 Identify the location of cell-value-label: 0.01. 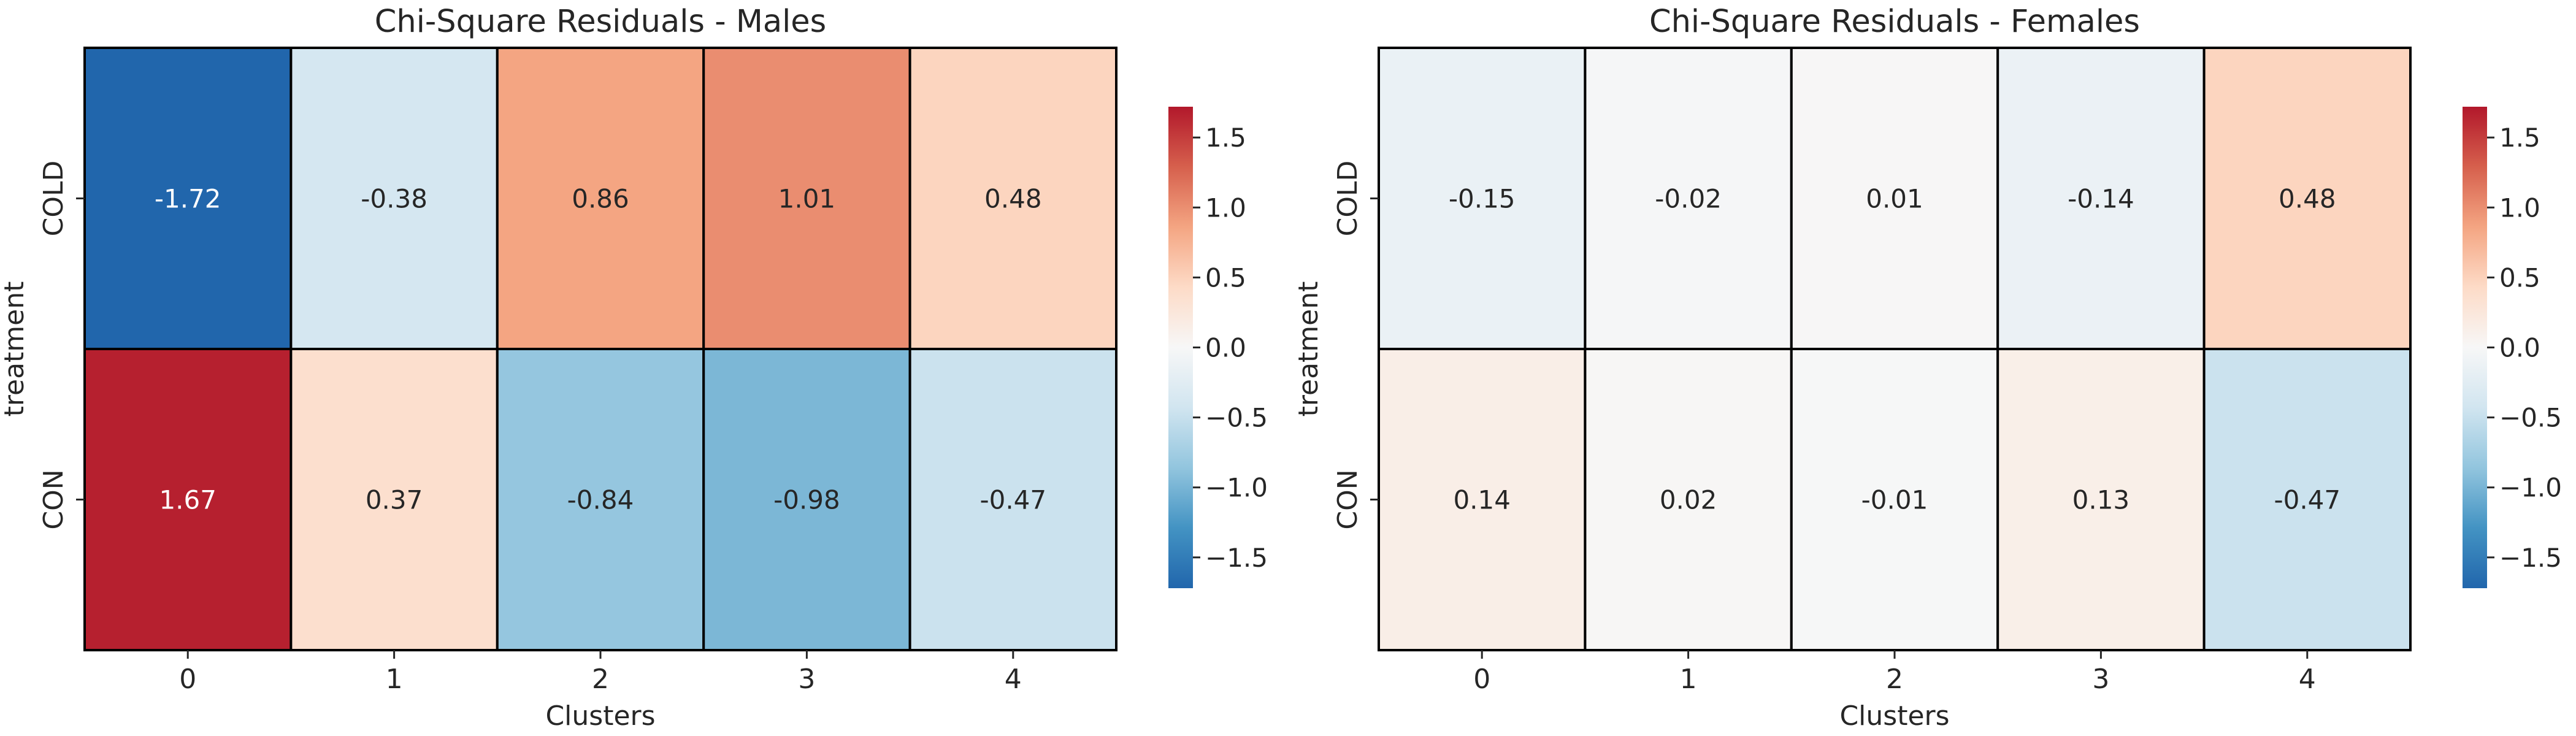
(1894, 199).